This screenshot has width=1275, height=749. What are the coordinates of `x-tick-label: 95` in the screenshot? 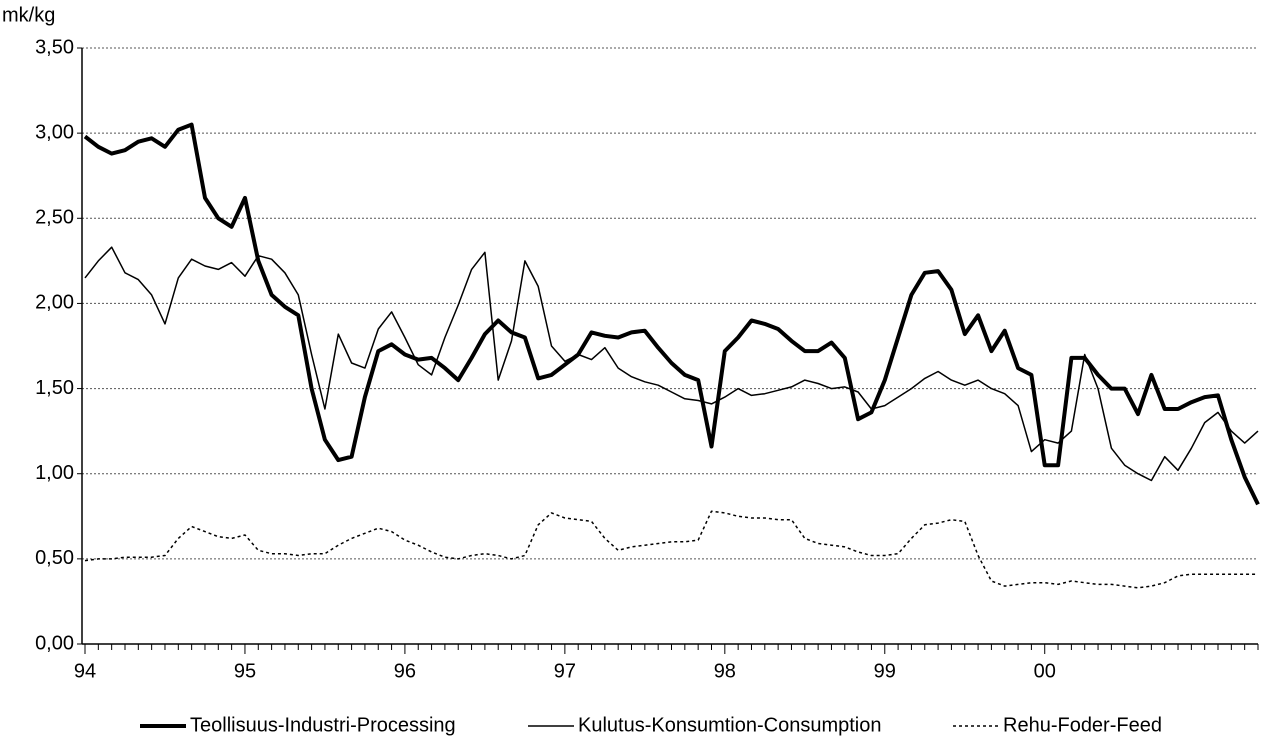 It's located at (245, 671).